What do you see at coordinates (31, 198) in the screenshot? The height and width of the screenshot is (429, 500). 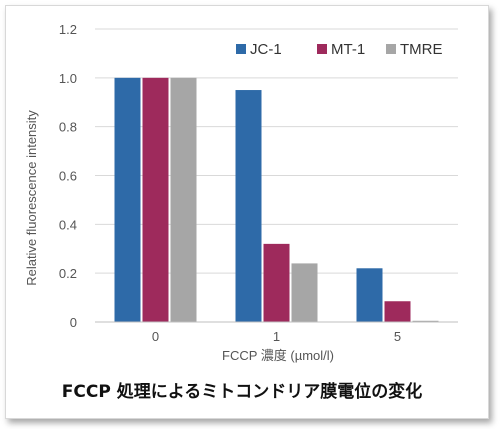 I see `y-axis-title: Relative fluorescence intensity` at bounding box center [31, 198].